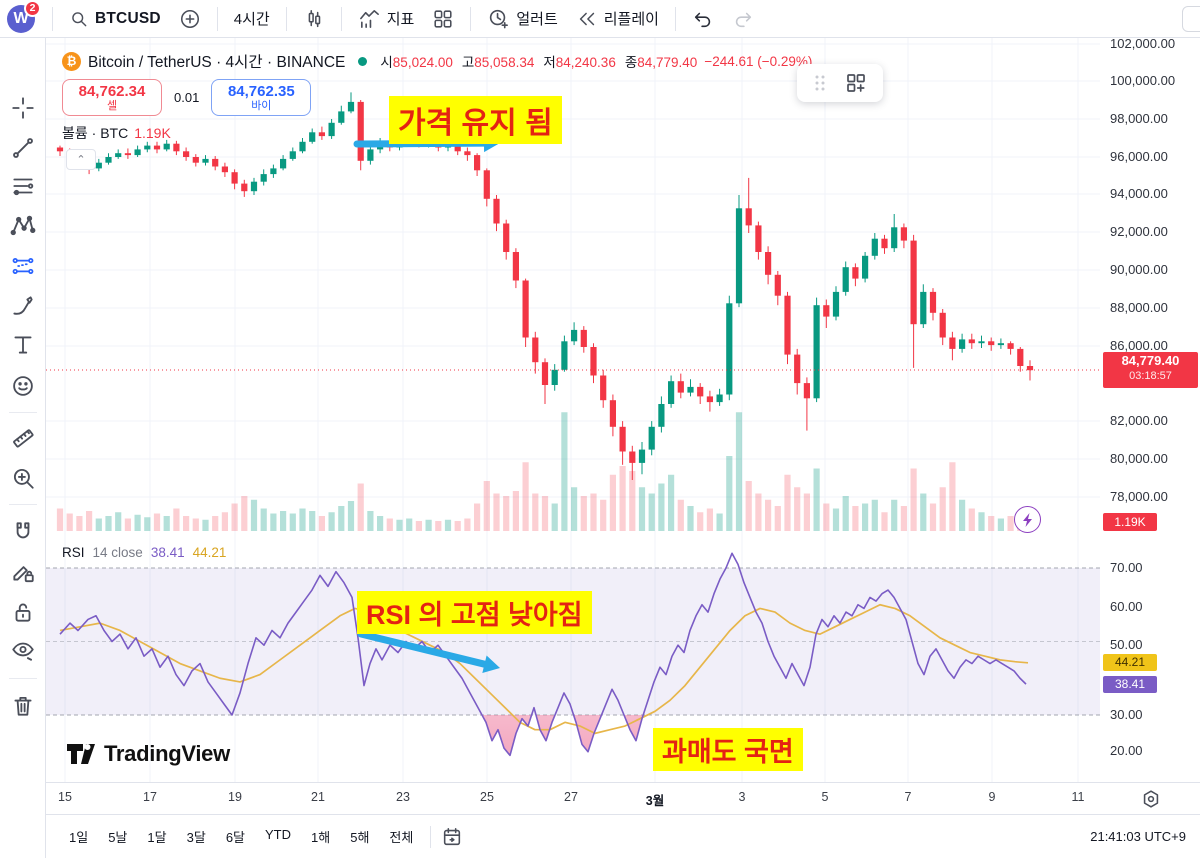 This screenshot has height=858, width=1200. What do you see at coordinates (586, 18) in the screenshot?
I see `replay-rewind-icon` at bounding box center [586, 18].